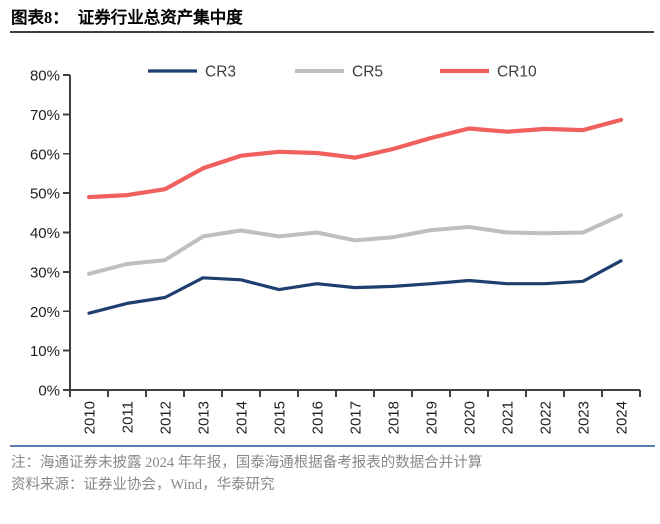 The width and height of the screenshot is (660, 524). What do you see at coordinates (355, 244) in the screenshot?
I see `series-line-cr5` at bounding box center [355, 244].